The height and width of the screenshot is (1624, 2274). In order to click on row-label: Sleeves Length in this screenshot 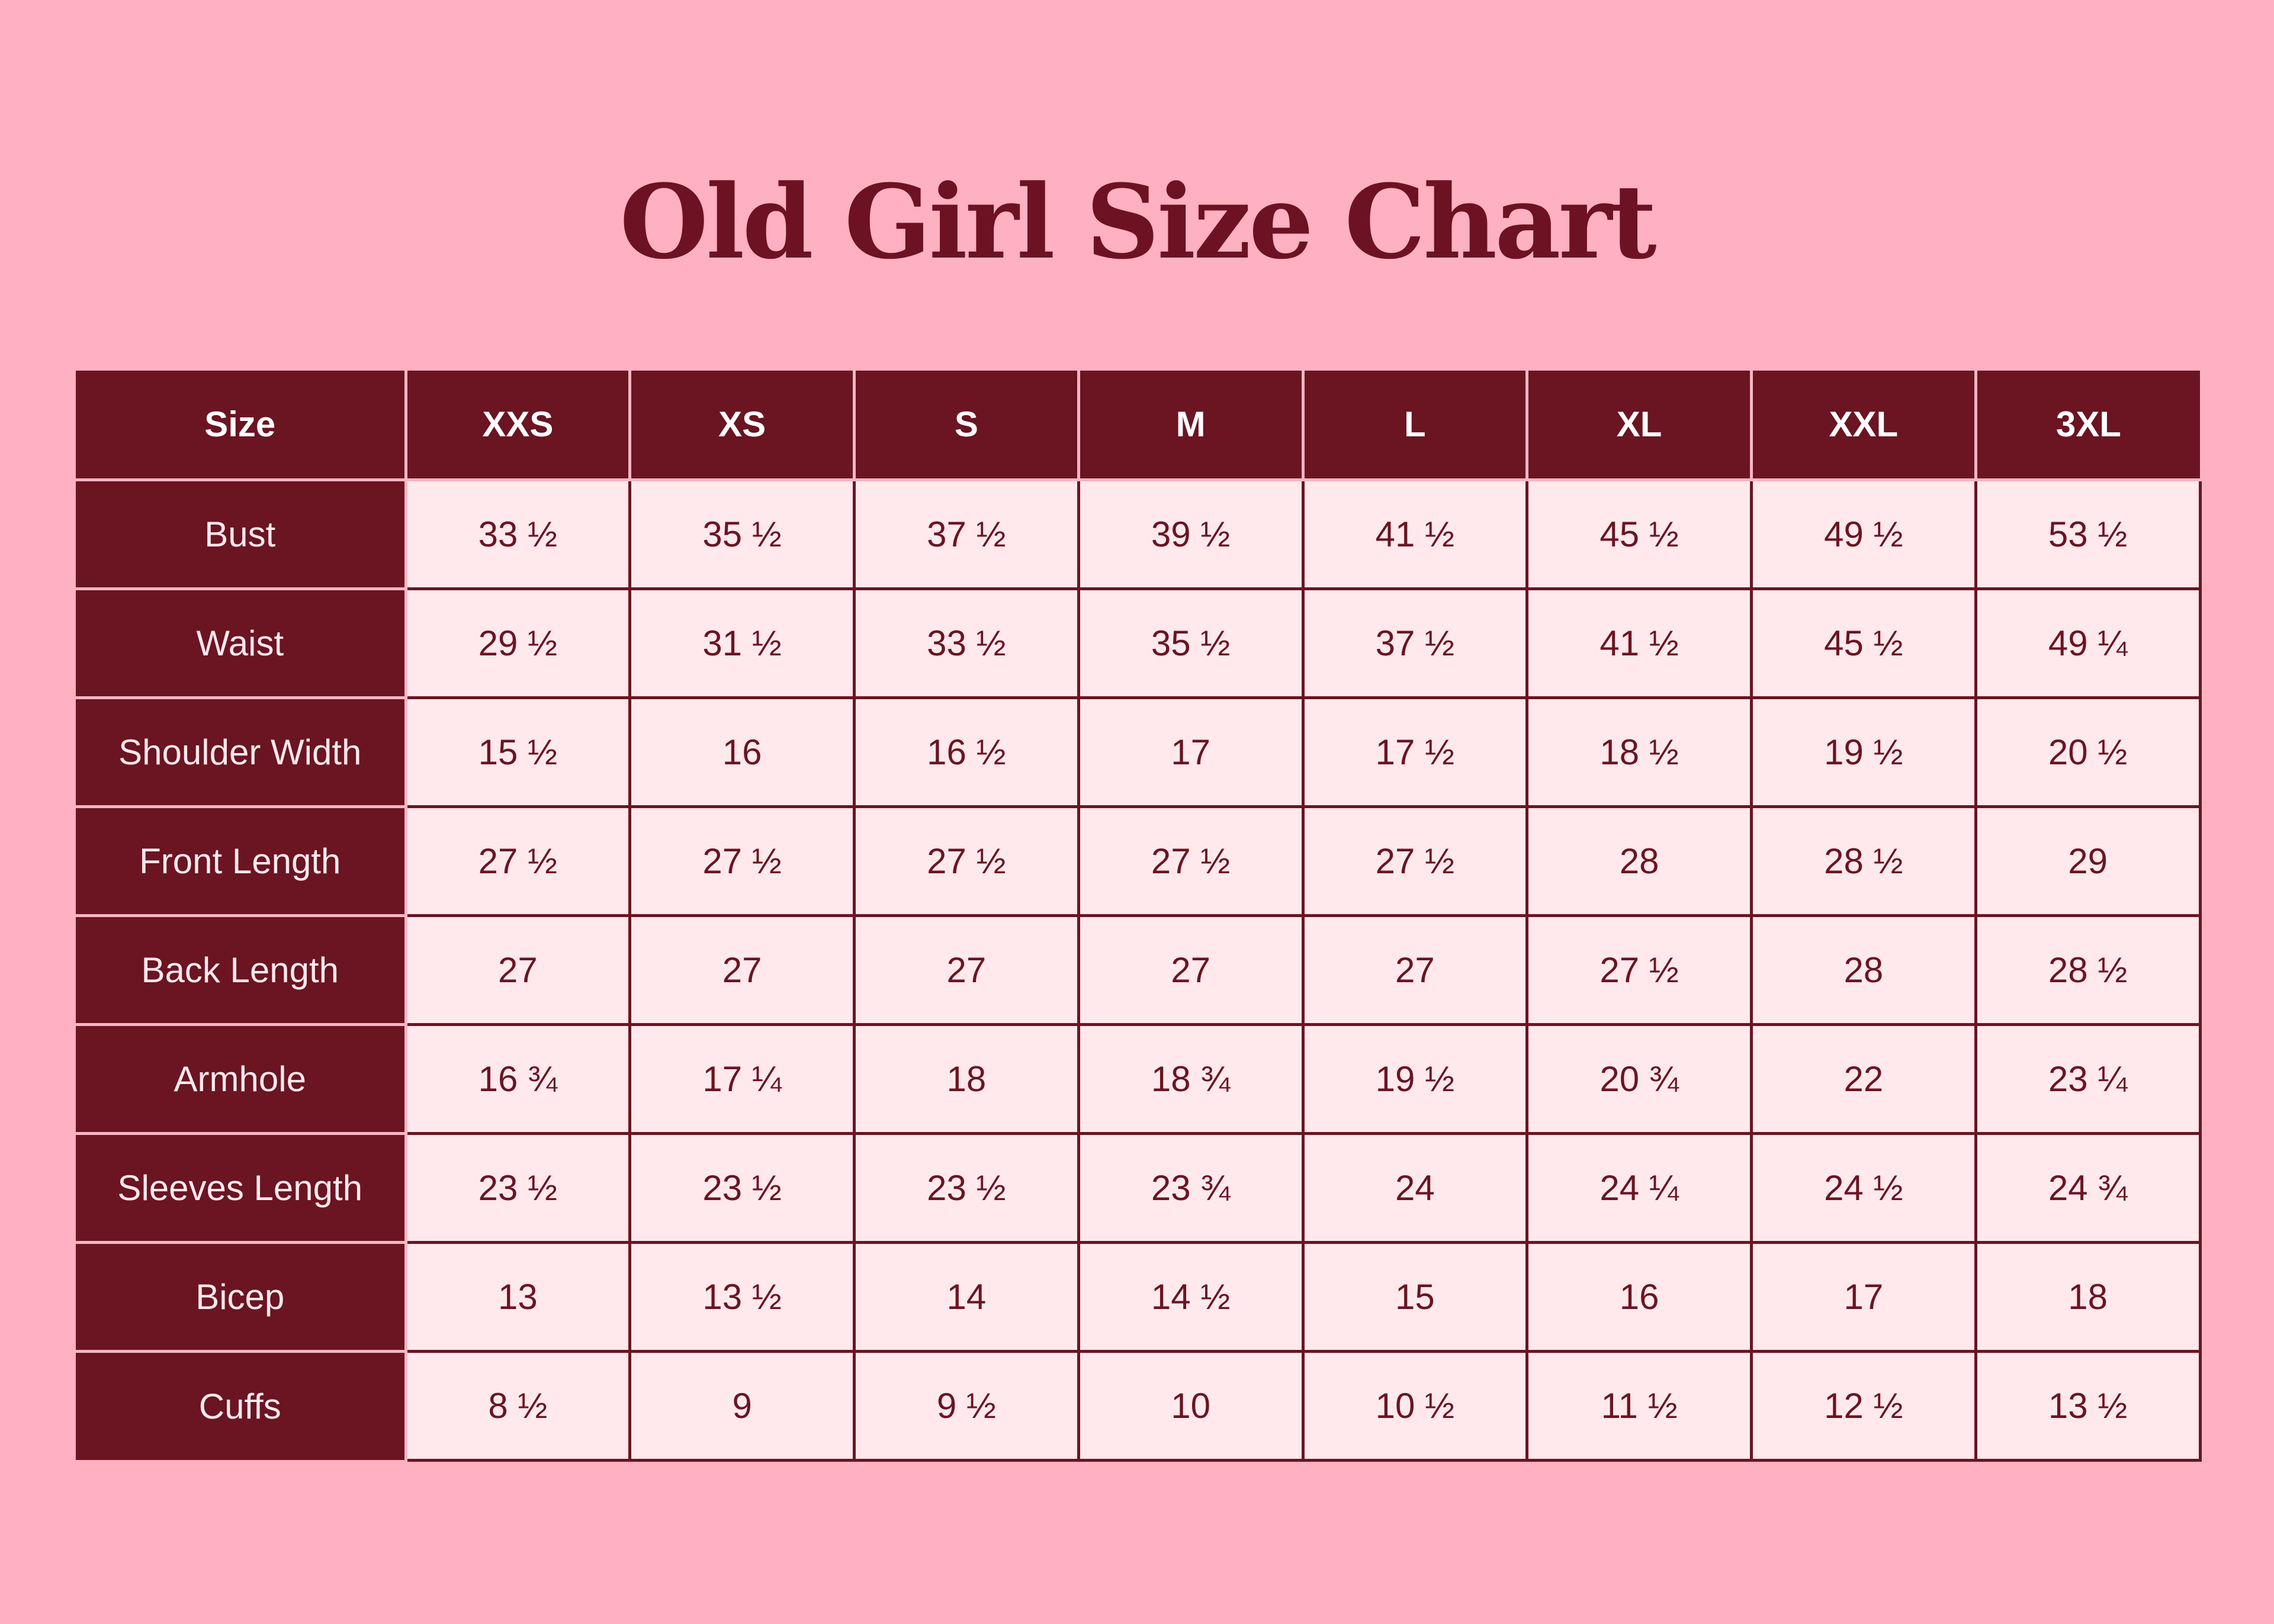, I will do `click(241, 1188)`.